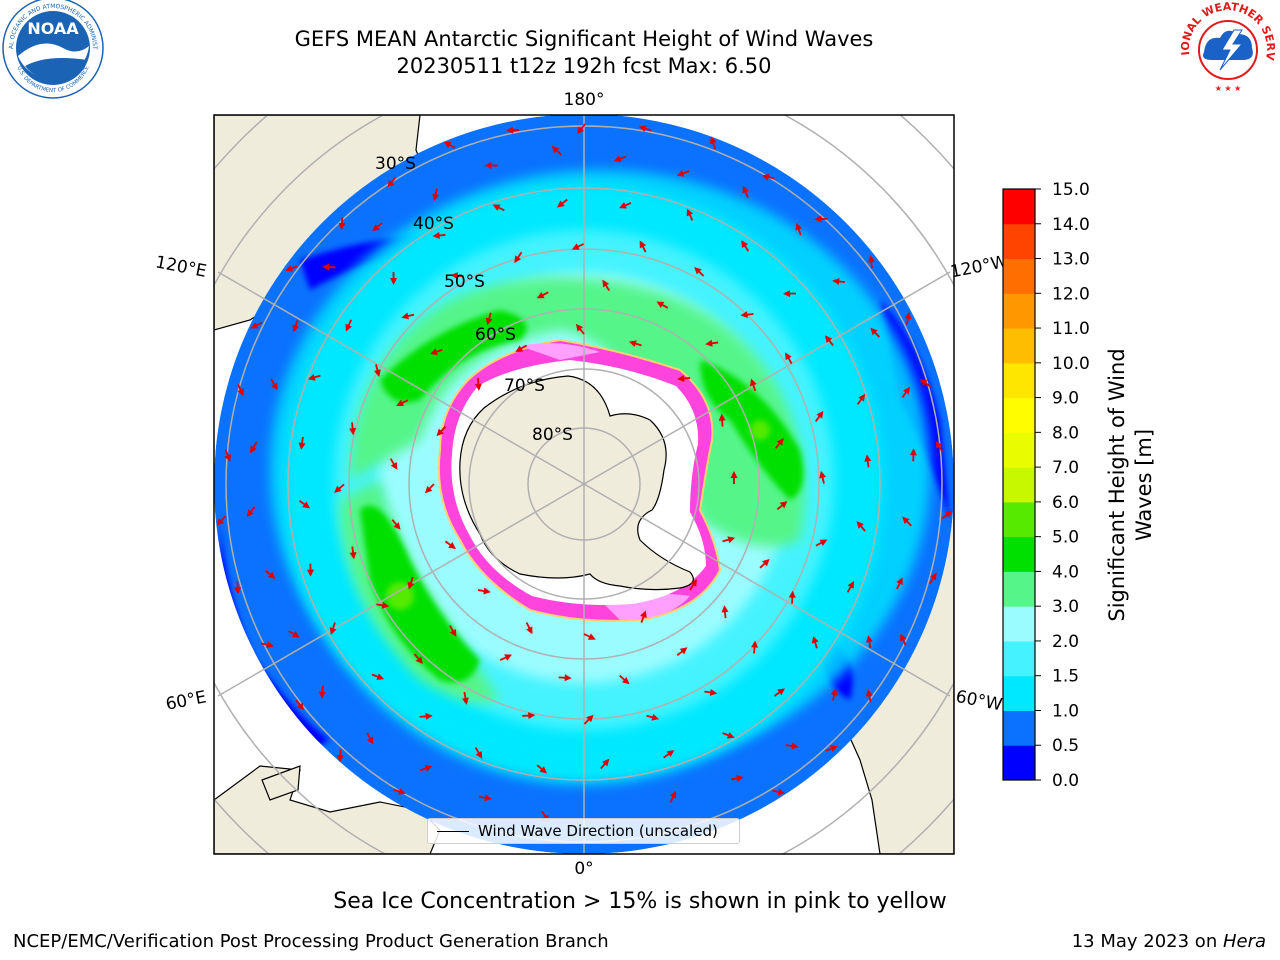 The width and height of the screenshot is (1280, 960). Describe the element at coordinates (474, 299) in the screenshot. I see `latitude-labels: 30°S 40°S 50°S 60°S 70°S 80°S` at that location.